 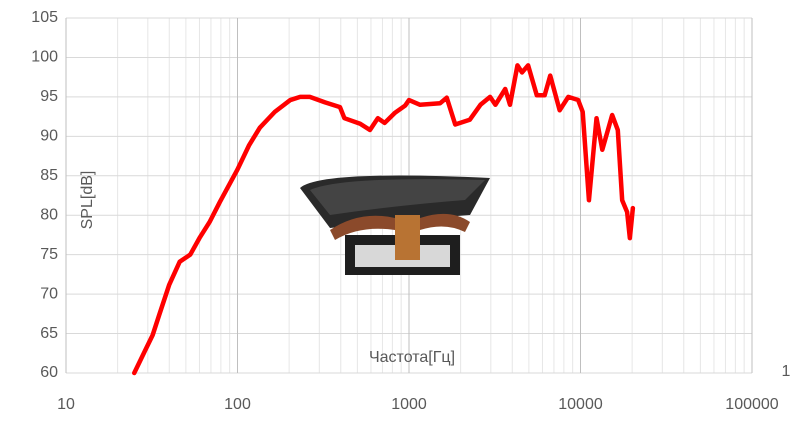 I want to click on x-tick-label: 1000, so click(x=409, y=404).